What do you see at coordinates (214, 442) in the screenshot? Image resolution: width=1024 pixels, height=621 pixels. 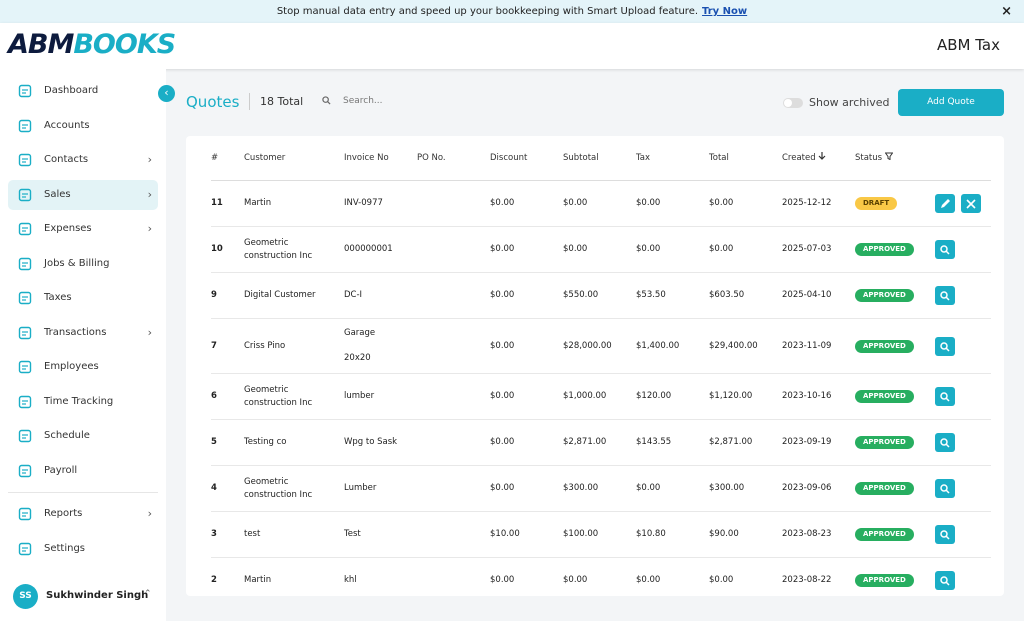 I see `table-cell: 5` at bounding box center [214, 442].